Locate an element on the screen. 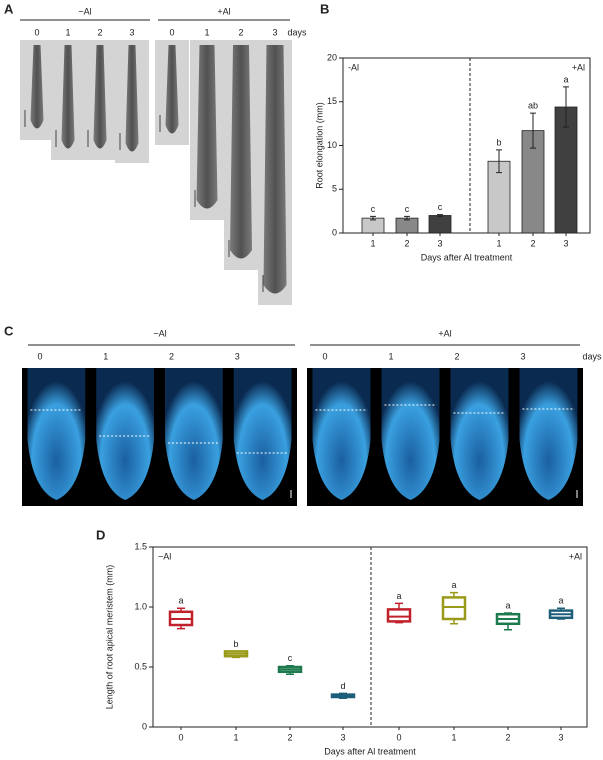 The width and height of the screenshot is (603, 760). panel-label: B is located at coordinates (324, 8).